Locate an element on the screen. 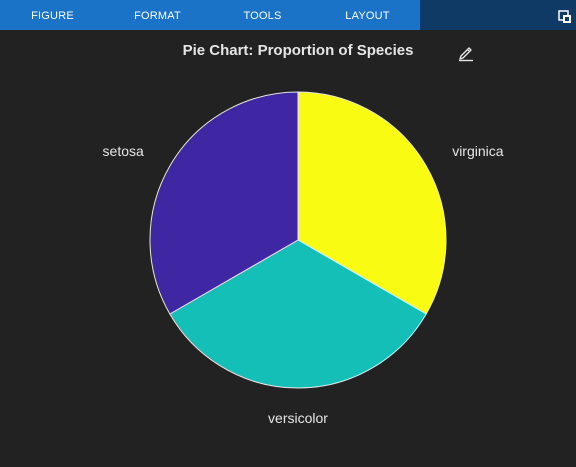 Image resolution: width=576 pixels, height=467 pixels. menu-bar: FIGURE FORMAT TOOLS LAYOUT is located at coordinates (288, 15).